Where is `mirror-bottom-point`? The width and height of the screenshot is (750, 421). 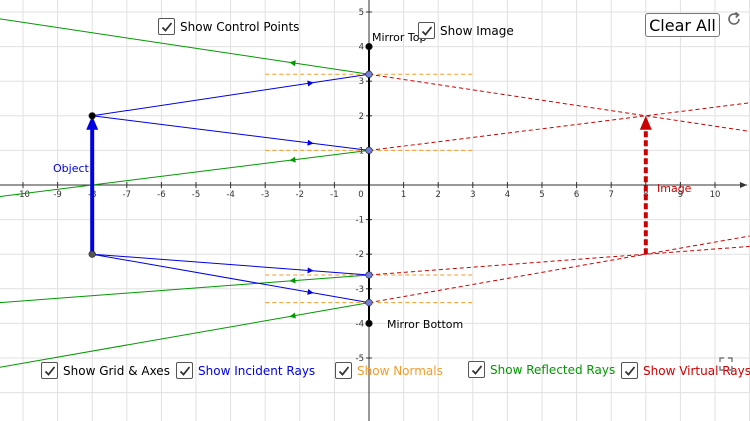
mirror-bottom-point is located at coordinates (369, 323).